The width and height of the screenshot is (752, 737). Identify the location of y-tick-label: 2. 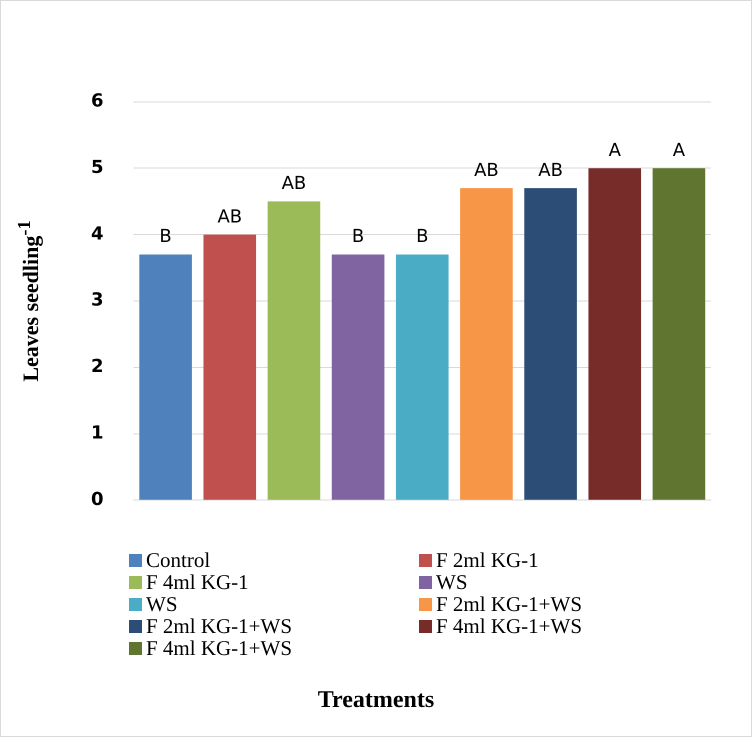
(97, 367).